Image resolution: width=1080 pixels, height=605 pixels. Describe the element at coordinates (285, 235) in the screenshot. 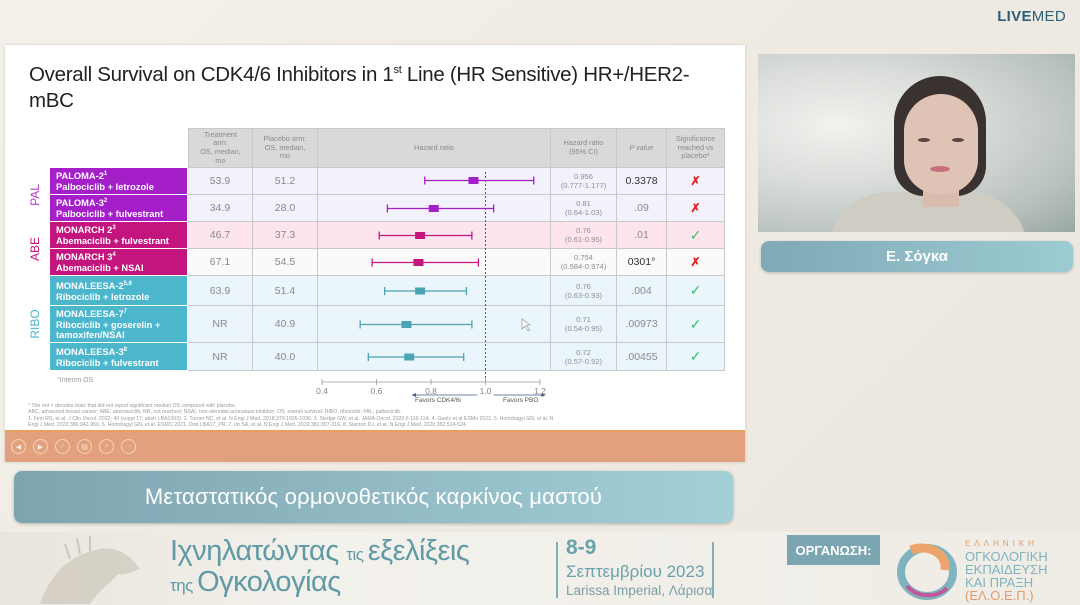

I see `placebo-os: 37.3` at that location.